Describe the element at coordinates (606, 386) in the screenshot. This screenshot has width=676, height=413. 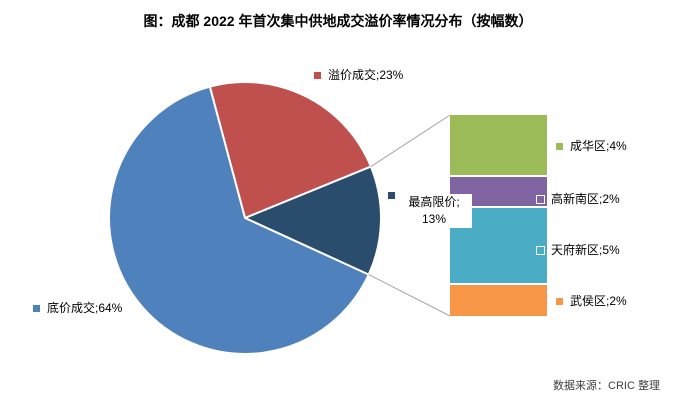
I see `source-note: 数据来源：CRIC 整理` at that location.